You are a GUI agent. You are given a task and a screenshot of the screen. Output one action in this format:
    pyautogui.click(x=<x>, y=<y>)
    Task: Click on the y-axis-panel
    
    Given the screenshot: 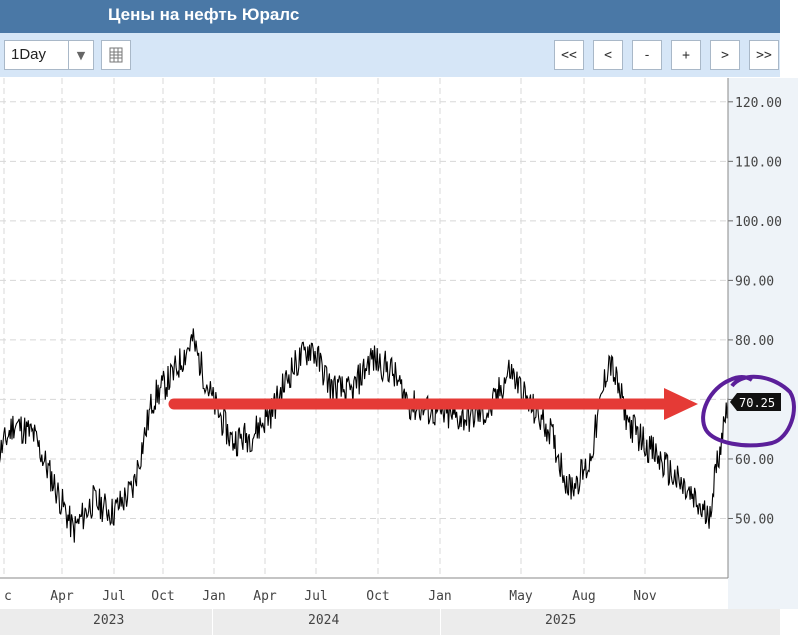 What is the action you would take?
    pyautogui.click(x=763, y=343)
    